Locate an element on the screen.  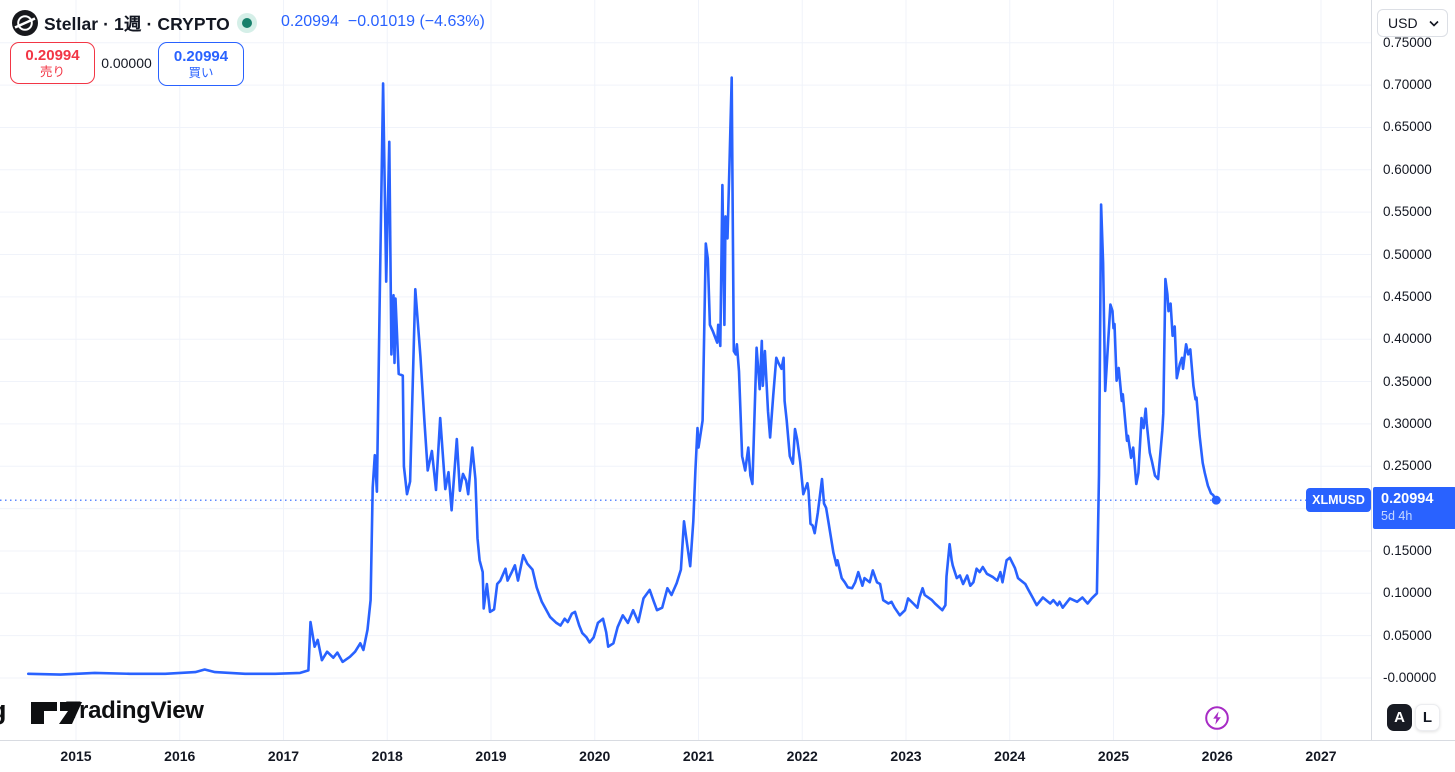
tradingview-brand: TradingView is located at coordinates (135, 710).